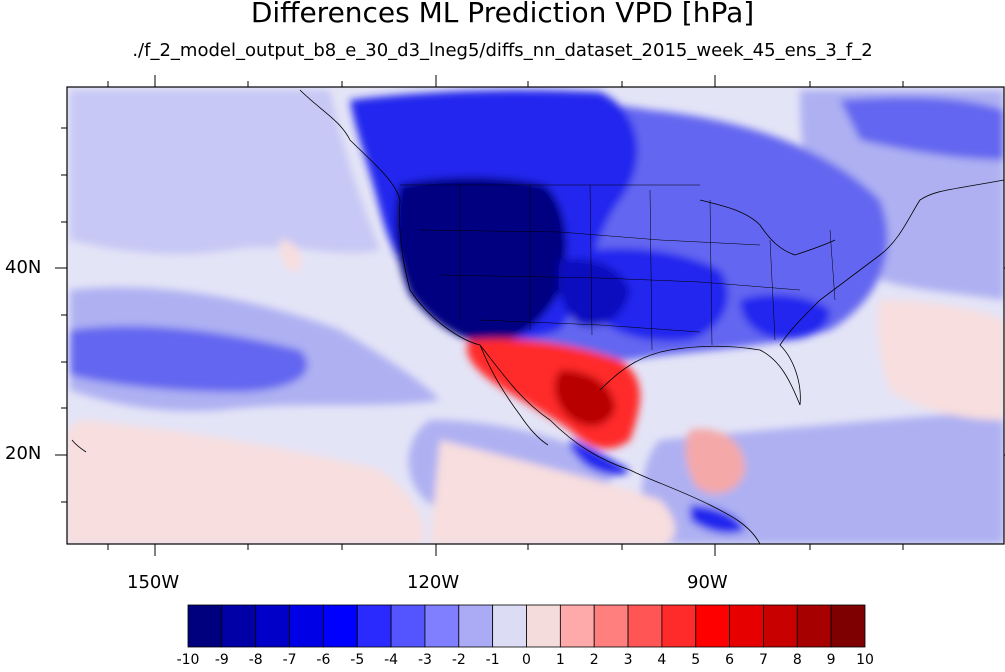 This screenshot has width=1005, height=672. What do you see at coordinates (662, 660) in the screenshot?
I see `colorbar-label: 4` at bounding box center [662, 660].